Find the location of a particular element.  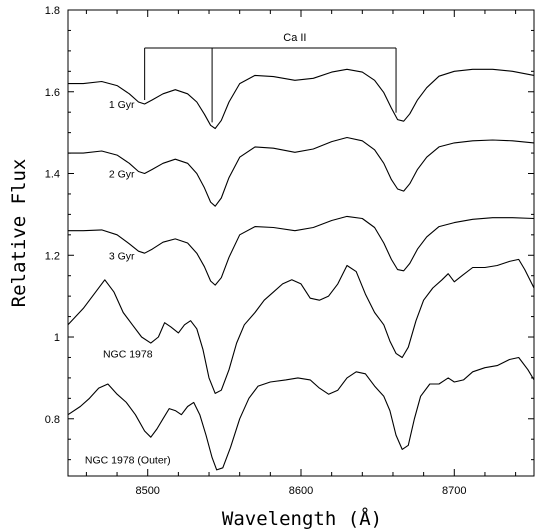

series-label: 2 Gyr is located at coordinates (122, 175).